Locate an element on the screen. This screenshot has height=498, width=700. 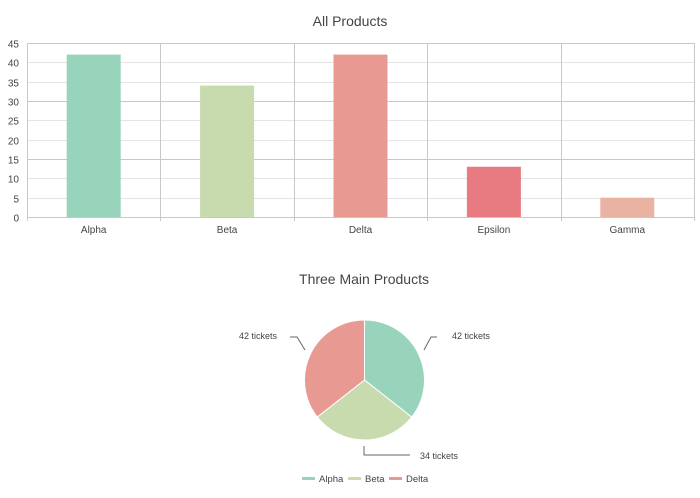
pie-slice-beta is located at coordinates (364, 410).